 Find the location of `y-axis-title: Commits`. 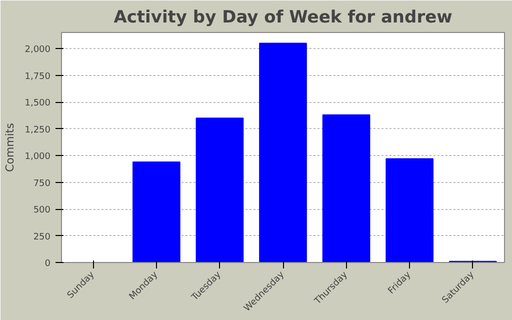

y-axis-title: Commits is located at coordinates (10, 147).